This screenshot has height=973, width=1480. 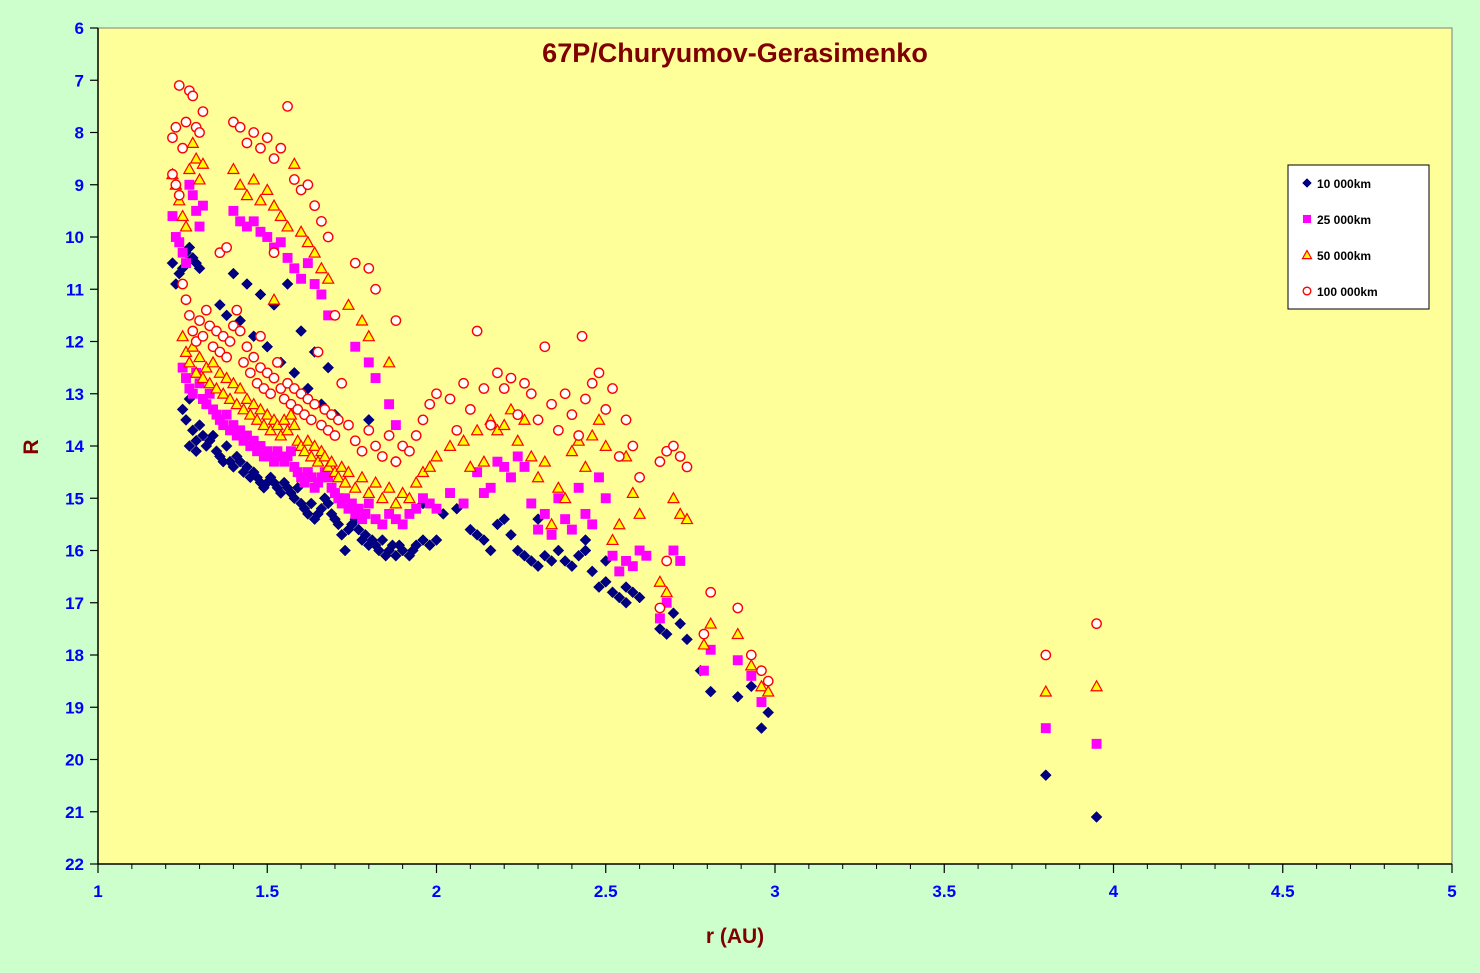 What do you see at coordinates (1307, 254) in the screenshot?
I see `marker-50000km-legend` at bounding box center [1307, 254].